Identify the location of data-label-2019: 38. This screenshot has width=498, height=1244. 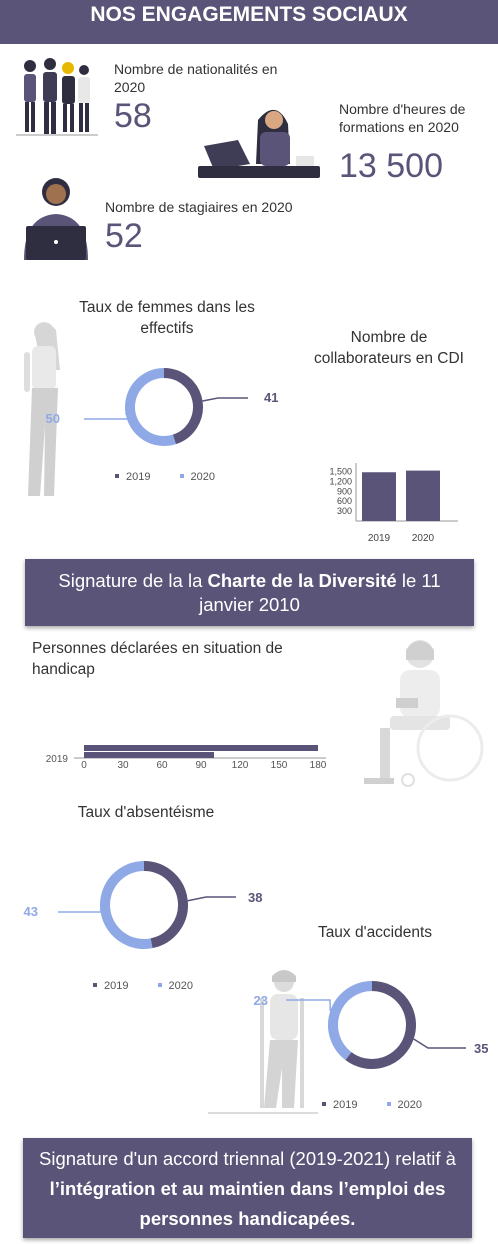
(255, 897).